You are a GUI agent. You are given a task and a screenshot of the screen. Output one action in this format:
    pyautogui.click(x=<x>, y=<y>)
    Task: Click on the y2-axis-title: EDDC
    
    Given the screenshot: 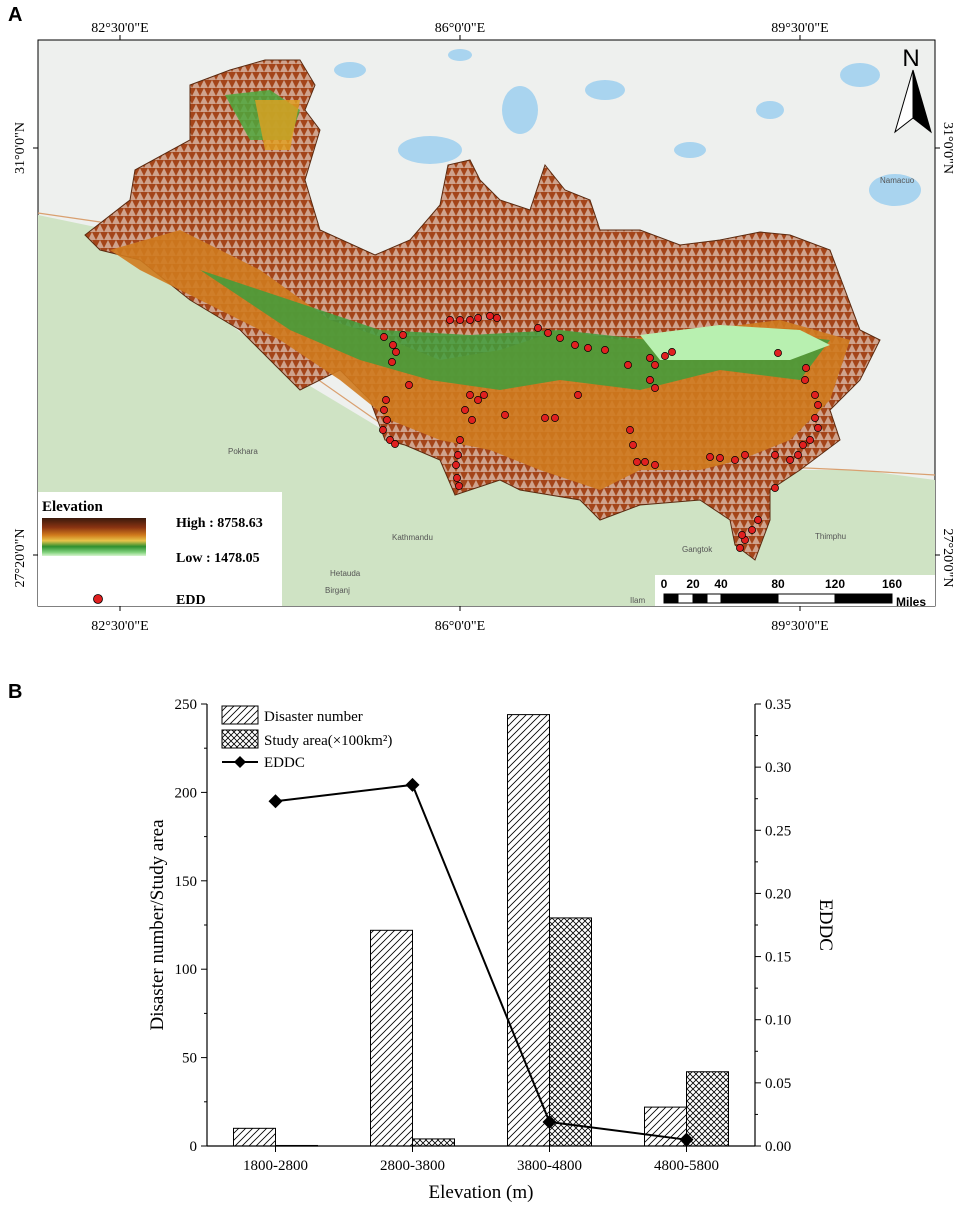 What is the action you would take?
    pyautogui.click(x=825, y=925)
    